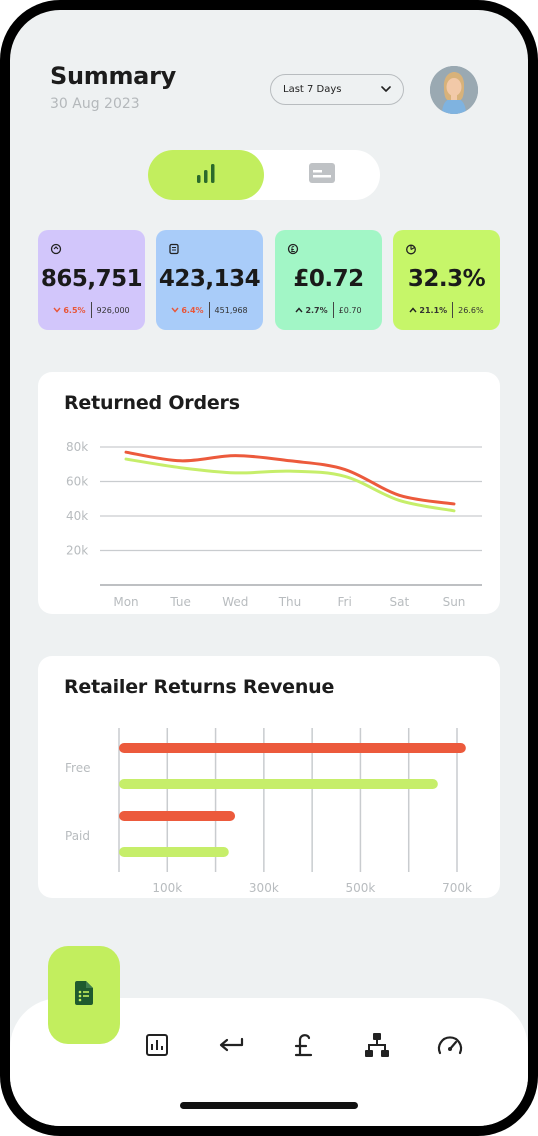 The height and width of the screenshot is (1136, 538). I want to click on metric-delta: 2.7%, so click(313, 310).